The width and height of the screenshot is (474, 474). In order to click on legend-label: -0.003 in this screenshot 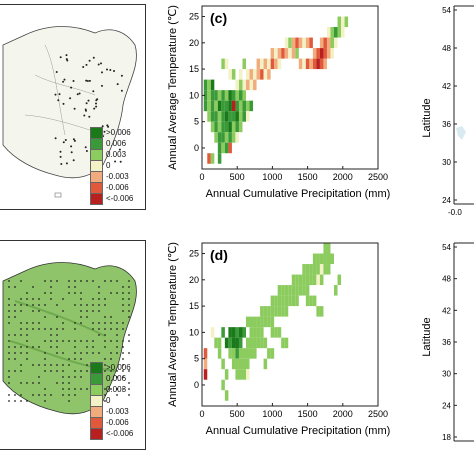, I will do `click(117, 411)`.